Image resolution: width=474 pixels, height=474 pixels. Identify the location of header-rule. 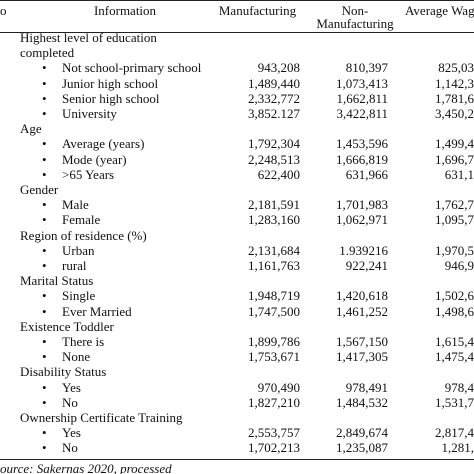
(237, 32).